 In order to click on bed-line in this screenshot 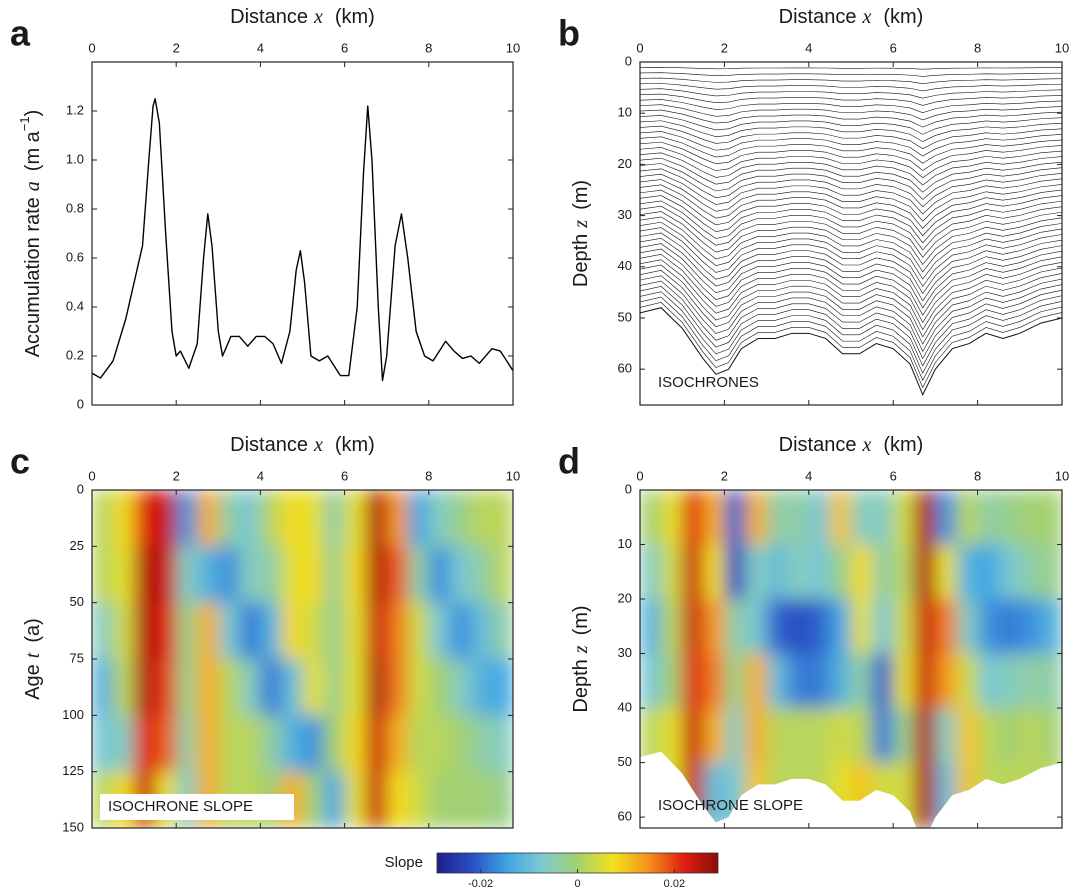, I will do `click(851, 351)`.